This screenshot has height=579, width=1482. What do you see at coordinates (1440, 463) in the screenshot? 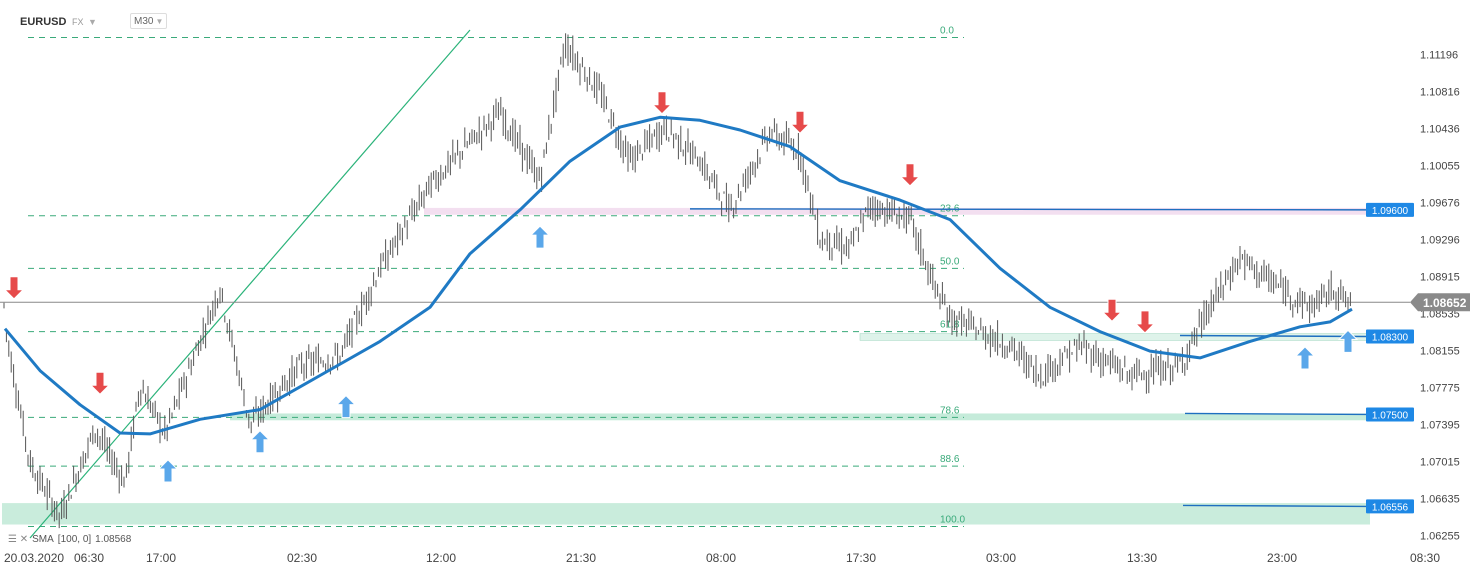
I see `y-tick-label: 1.07015` at bounding box center [1440, 463].